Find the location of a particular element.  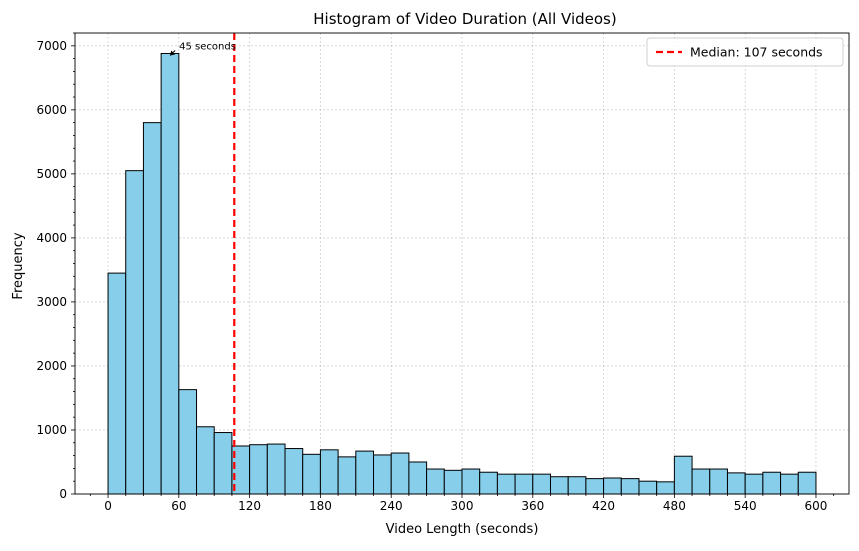

x-tick-label: 420 is located at coordinates (603, 506).